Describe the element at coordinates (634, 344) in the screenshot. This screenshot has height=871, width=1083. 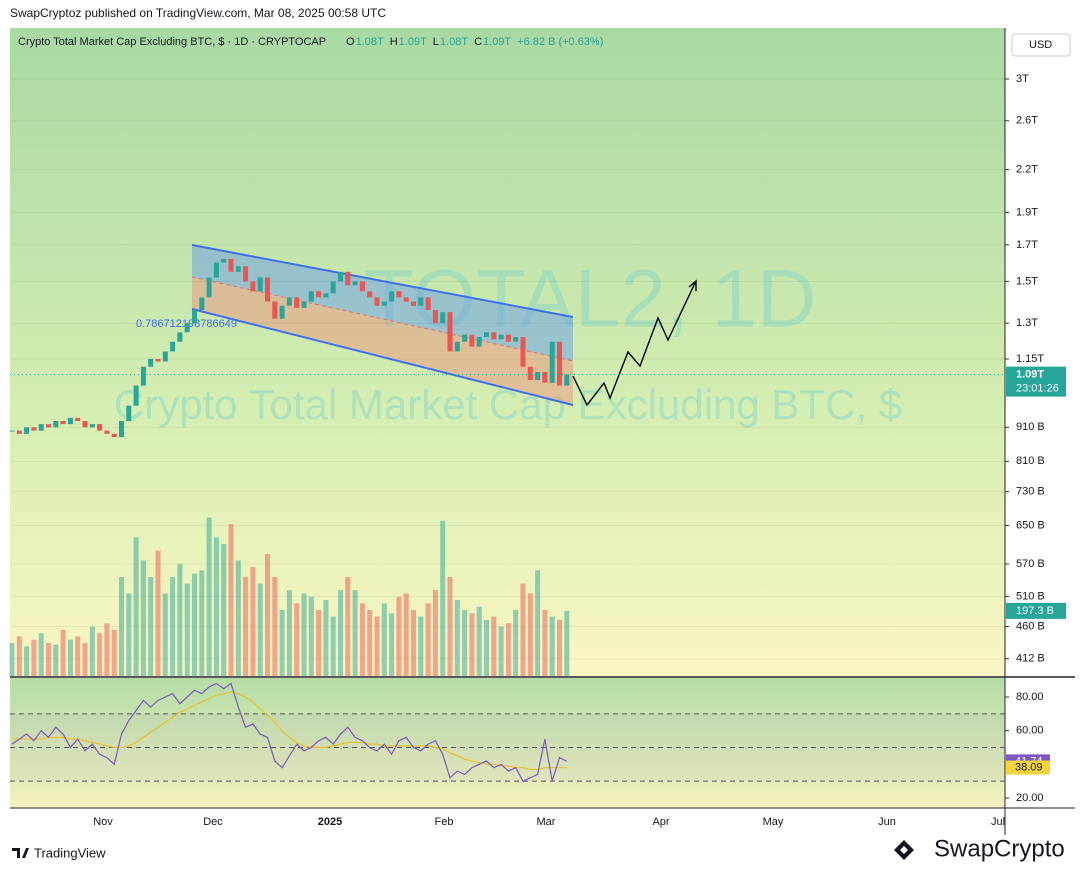
I see `projection` at that location.